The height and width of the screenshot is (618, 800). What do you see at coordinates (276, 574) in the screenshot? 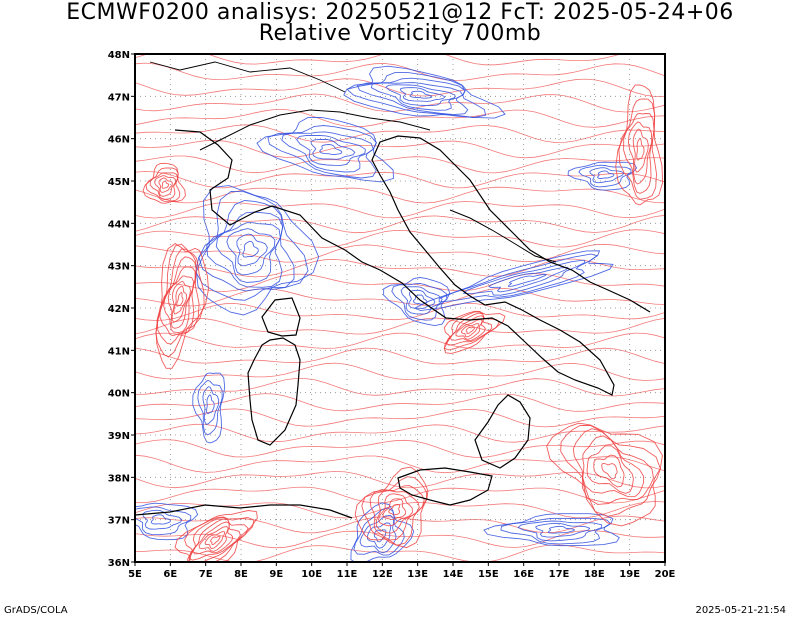
I see `lon-tick-label: 9E` at bounding box center [276, 574].